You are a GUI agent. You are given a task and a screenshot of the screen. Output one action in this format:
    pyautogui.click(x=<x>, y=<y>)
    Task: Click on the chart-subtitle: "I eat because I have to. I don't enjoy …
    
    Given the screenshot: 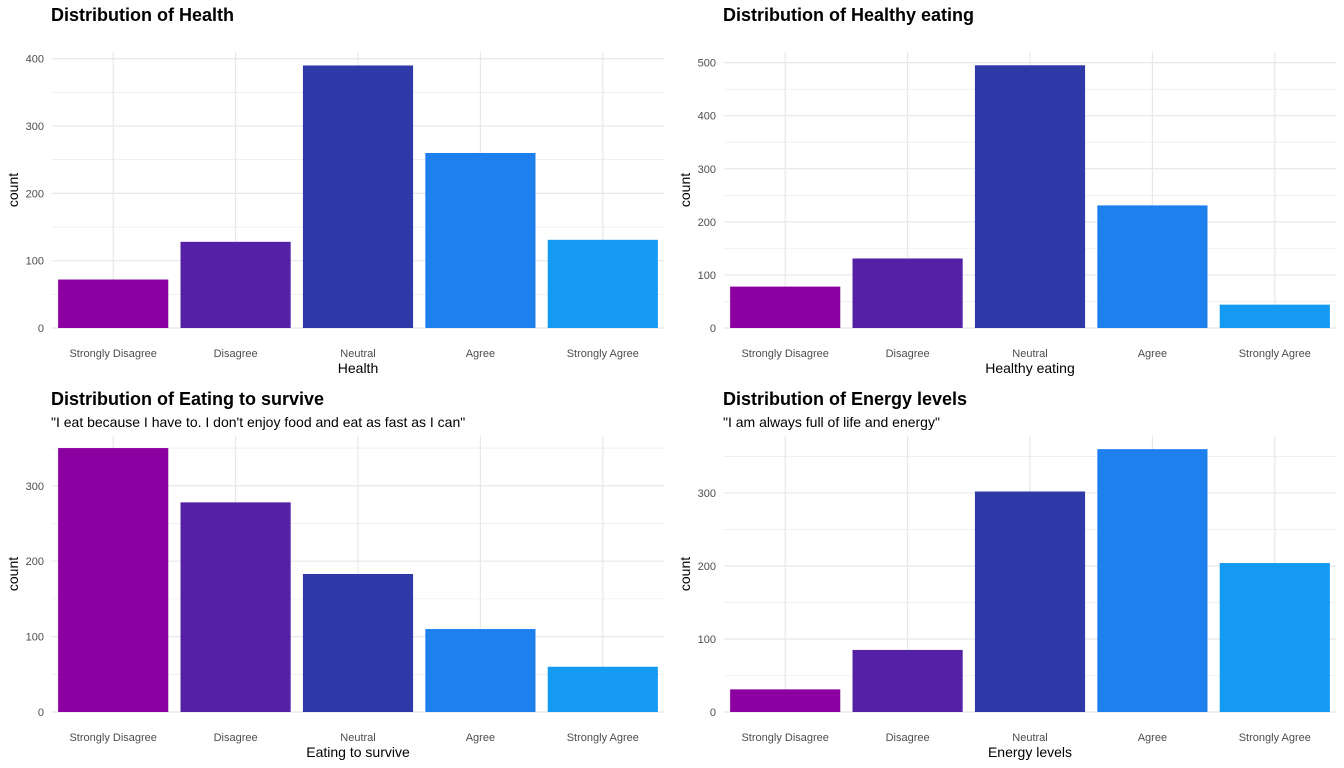 What is the action you would take?
    pyautogui.click(x=258, y=422)
    